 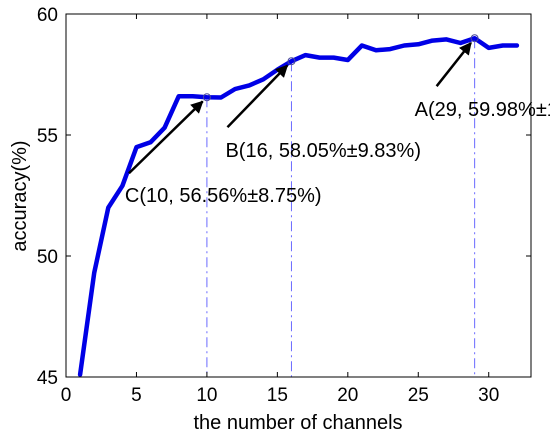 What do you see at coordinates (297, 423) in the screenshot?
I see `x-axis-label: the number of channels` at bounding box center [297, 423].